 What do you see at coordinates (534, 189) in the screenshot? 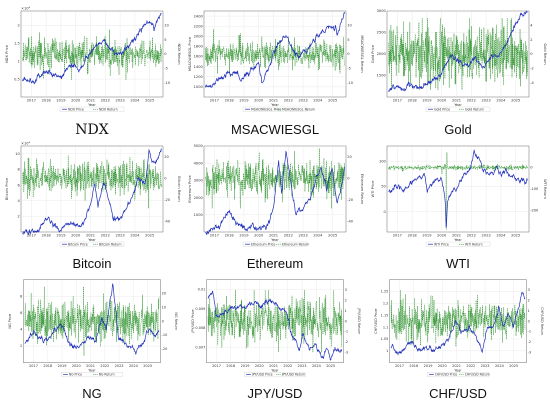
I see `y-right-tick-label: -100` at bounding box center [534, 189].